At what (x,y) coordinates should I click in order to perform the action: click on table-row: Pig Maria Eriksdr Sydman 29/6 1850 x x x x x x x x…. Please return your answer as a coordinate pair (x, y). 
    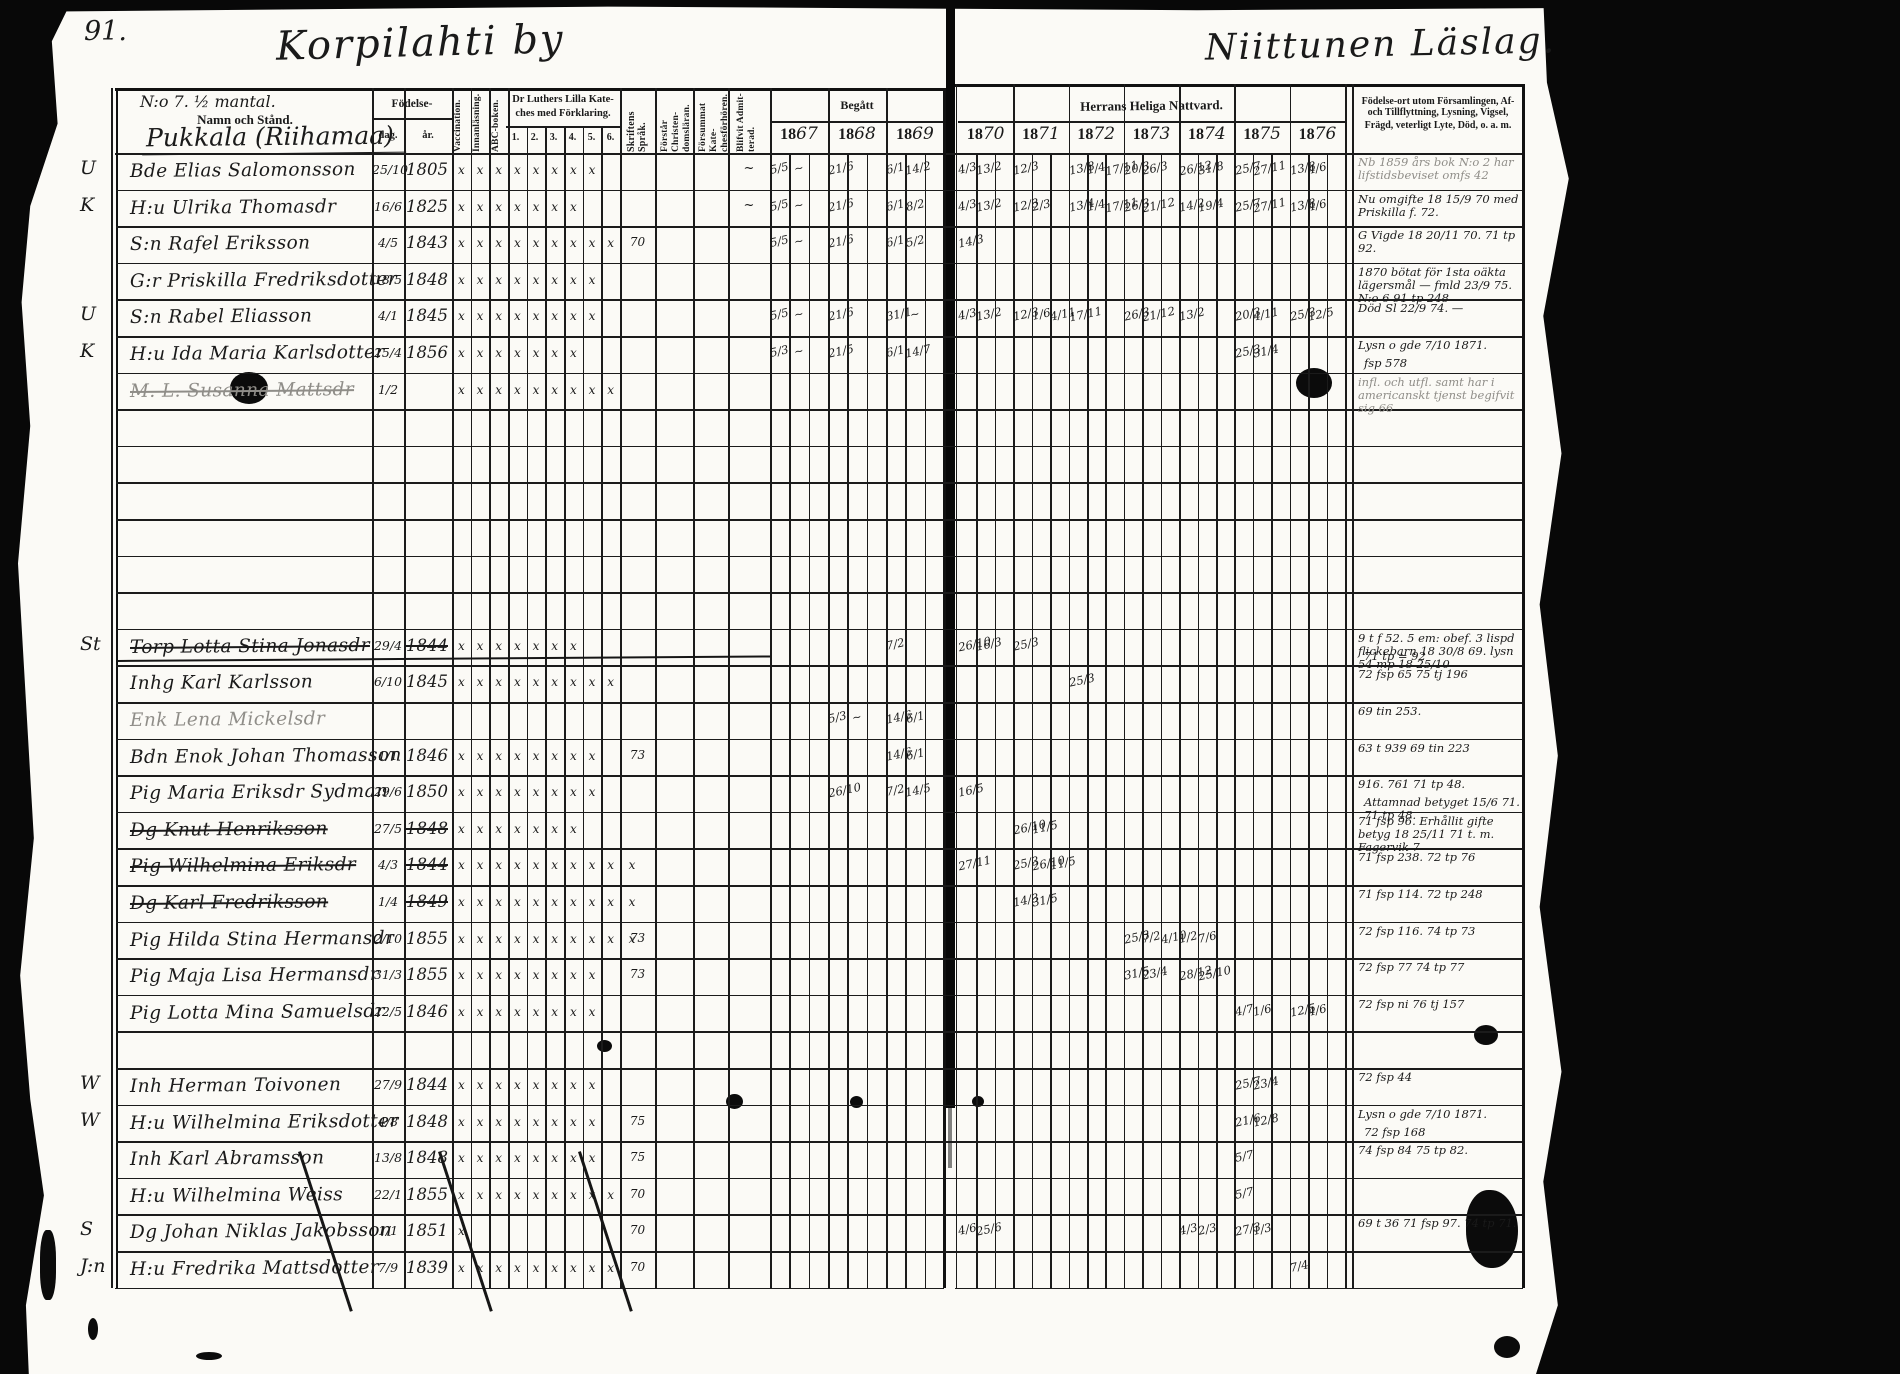
    Looking at the image, I should click on (950, 798).